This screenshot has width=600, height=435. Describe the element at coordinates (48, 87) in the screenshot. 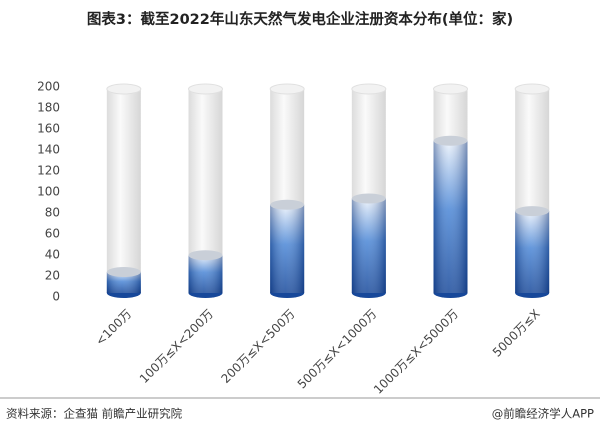

I see `y-tick-label: 200` at that location.